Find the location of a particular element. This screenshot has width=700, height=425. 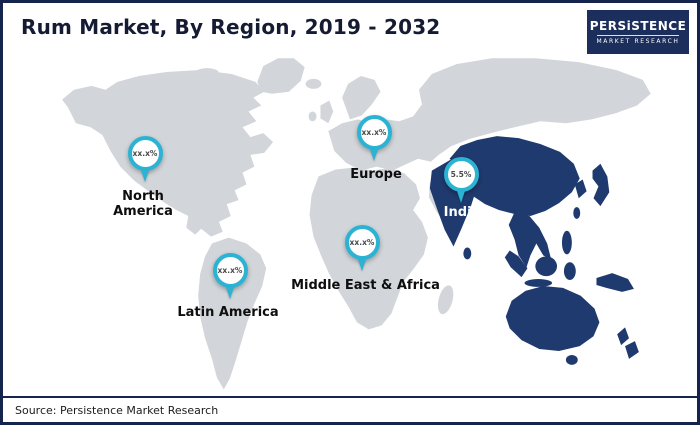

map-pin-latin-america: xx.x% is located at coordinates (230, 276).